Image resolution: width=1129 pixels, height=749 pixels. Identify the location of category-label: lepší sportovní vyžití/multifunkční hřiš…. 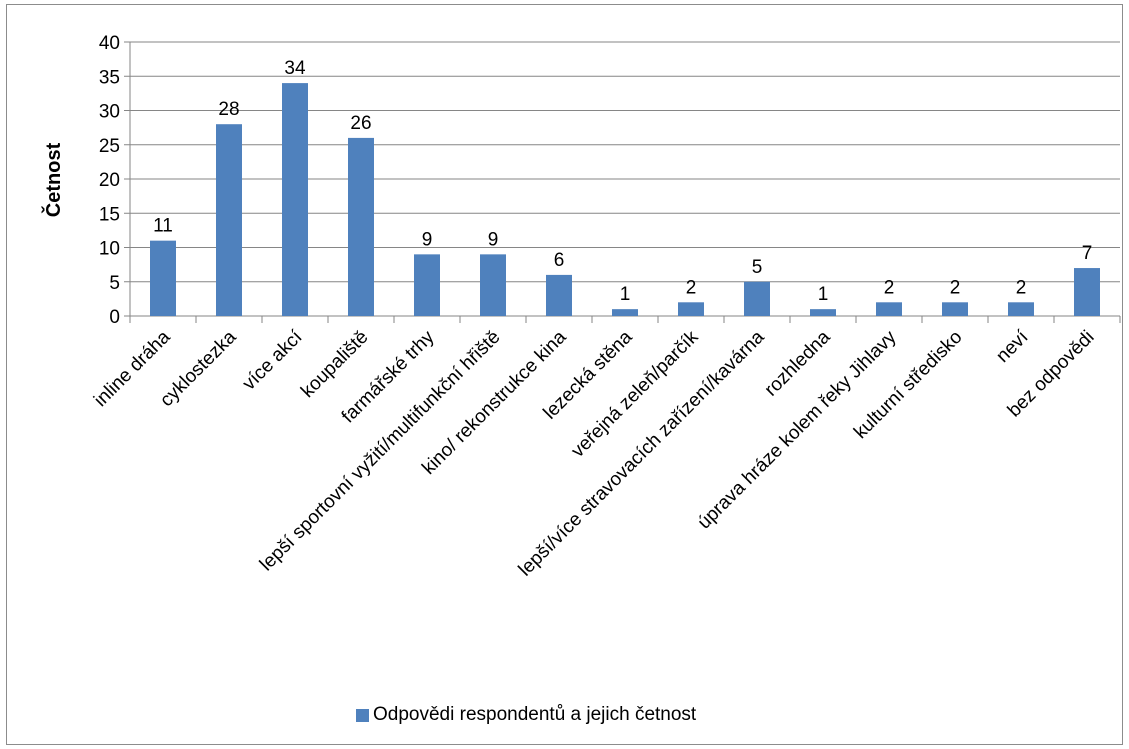
(380, 451).